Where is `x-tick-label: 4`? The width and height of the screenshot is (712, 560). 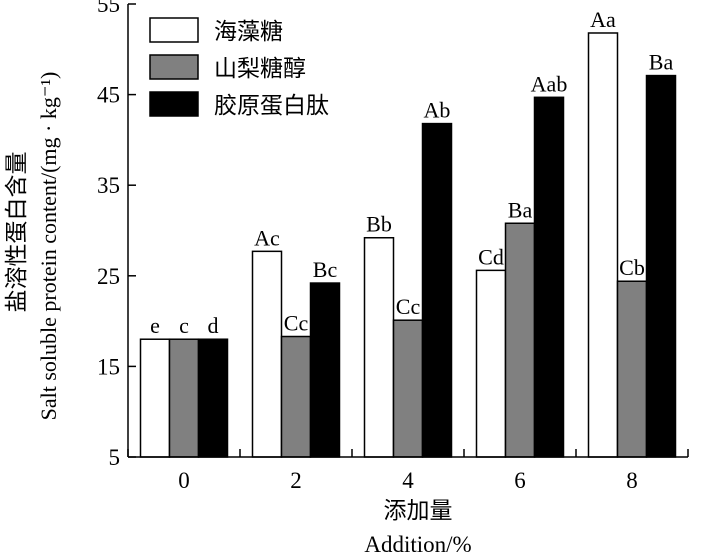 x-tick-label: 4 is located at coordinates (408, 480).